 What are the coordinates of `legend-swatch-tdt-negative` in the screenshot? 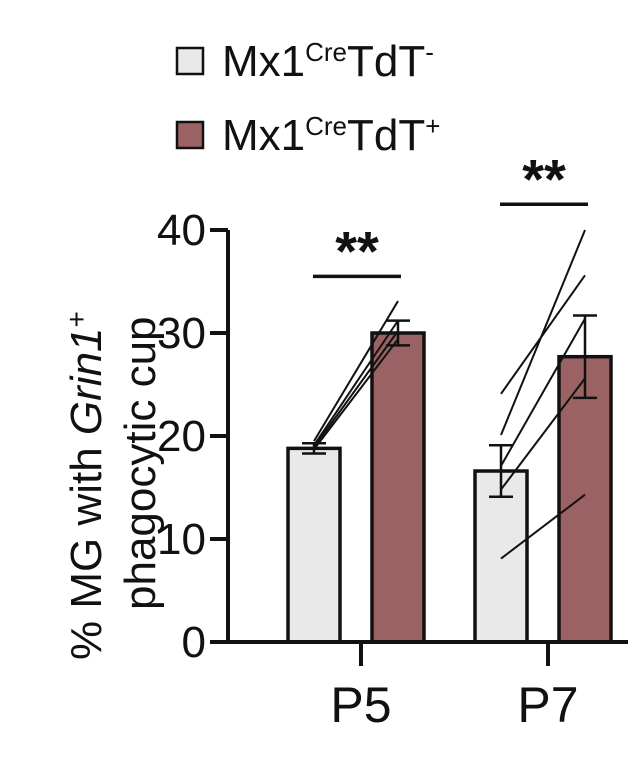 It's located at (190, 61).